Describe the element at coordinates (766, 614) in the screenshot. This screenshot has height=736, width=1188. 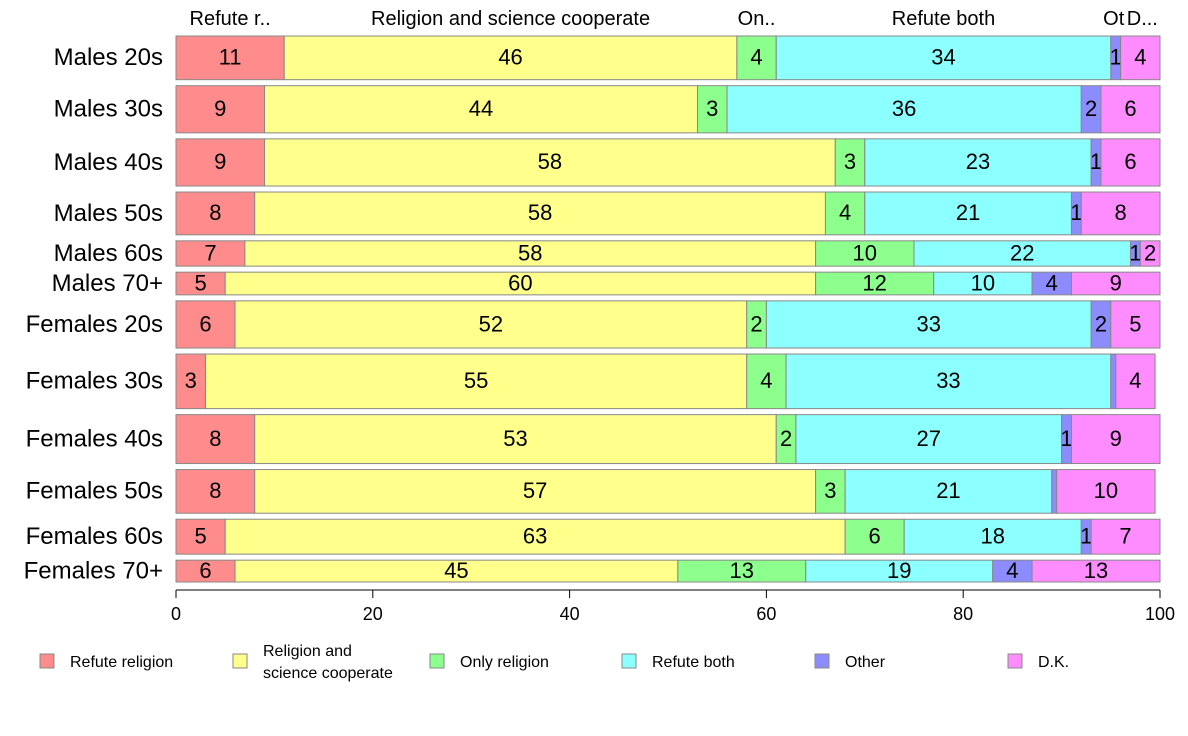
I see `x-tick-label: 60` at that location.